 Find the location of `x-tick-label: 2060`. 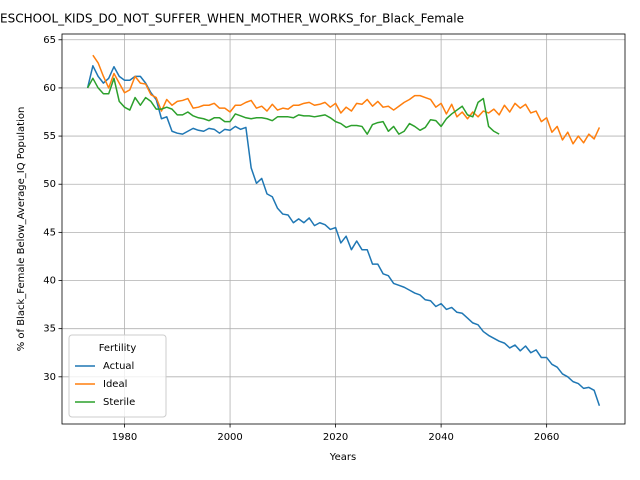

x-tick-label: 2060 is located at coordinates (546, 437).